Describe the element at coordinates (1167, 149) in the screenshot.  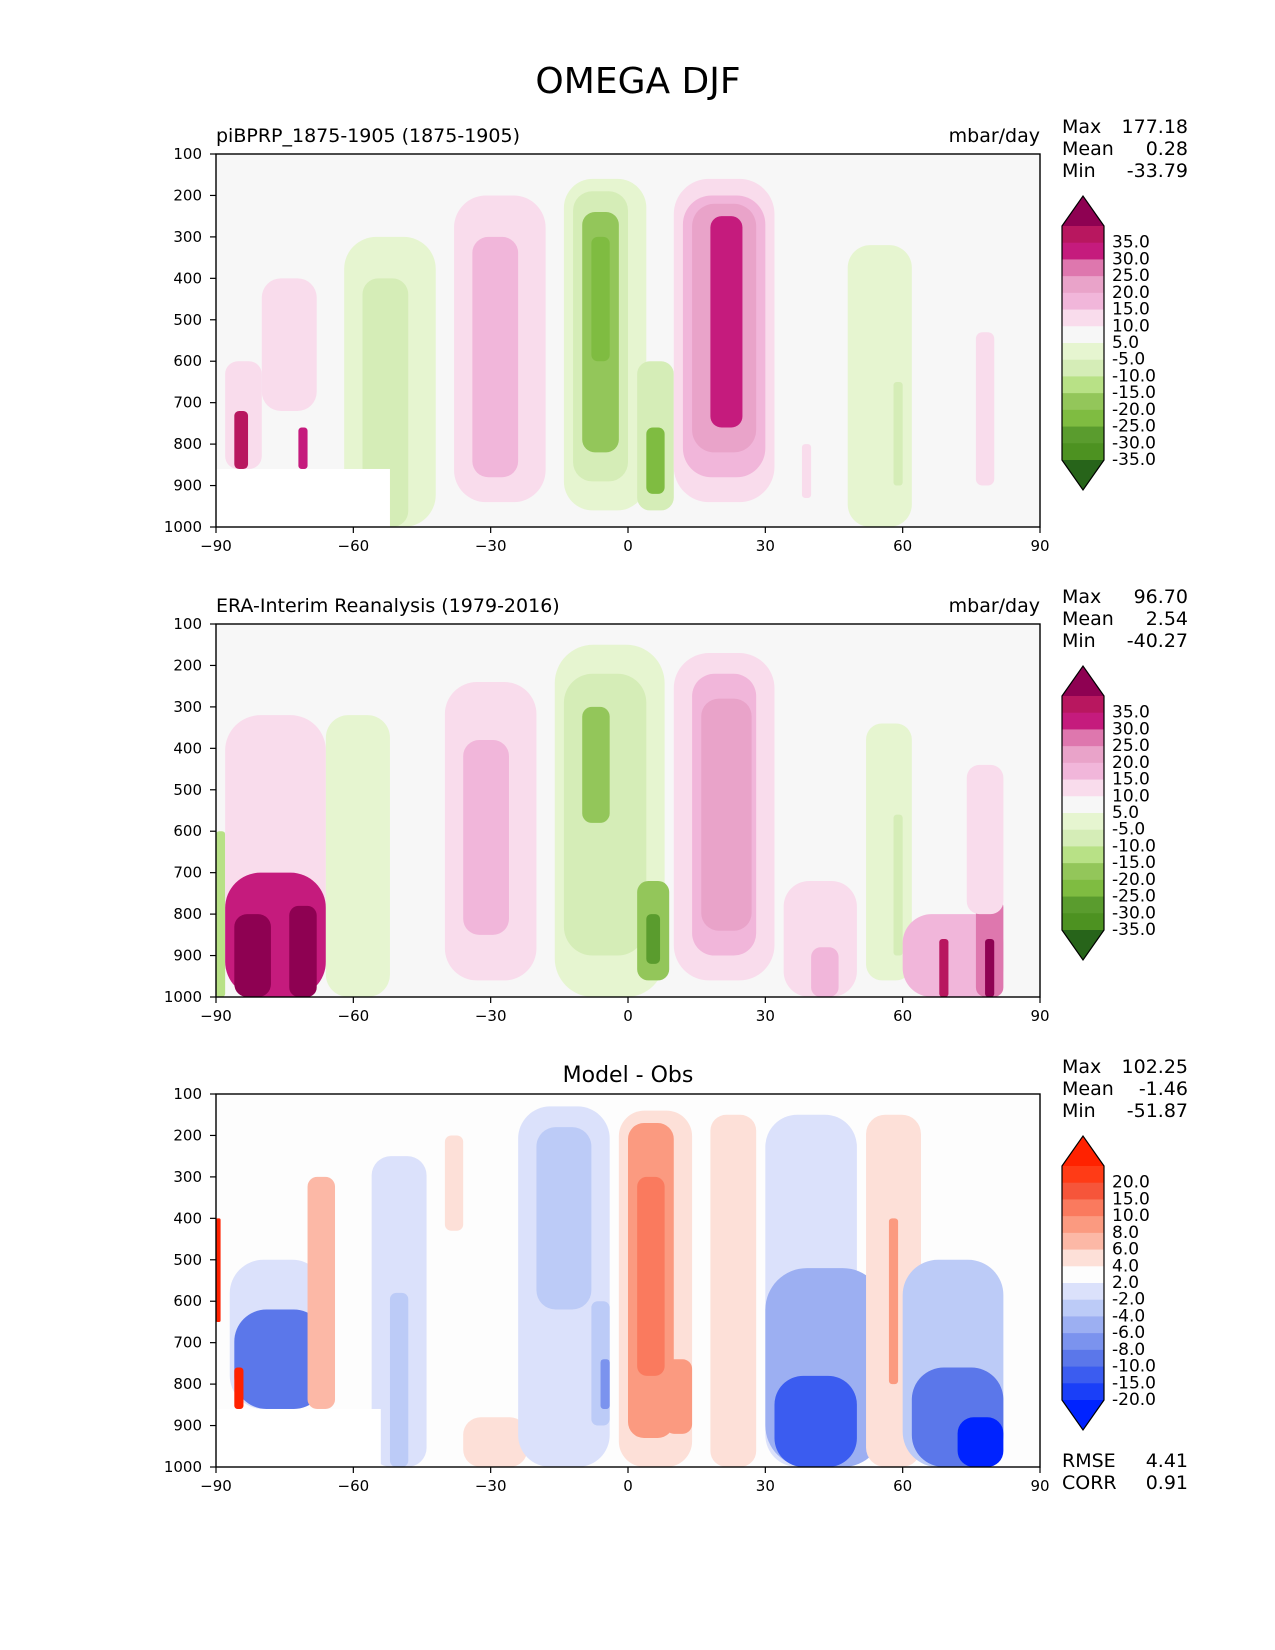
I see `stat-value: 0.28` at that location.